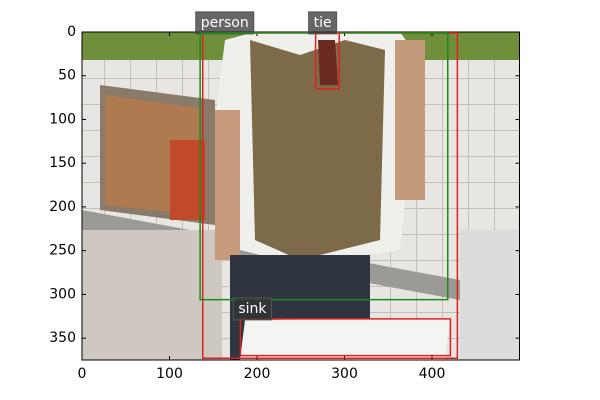 This screenshot has width=600, height=400. I want to click on box-label: tie, so click(323, 23).